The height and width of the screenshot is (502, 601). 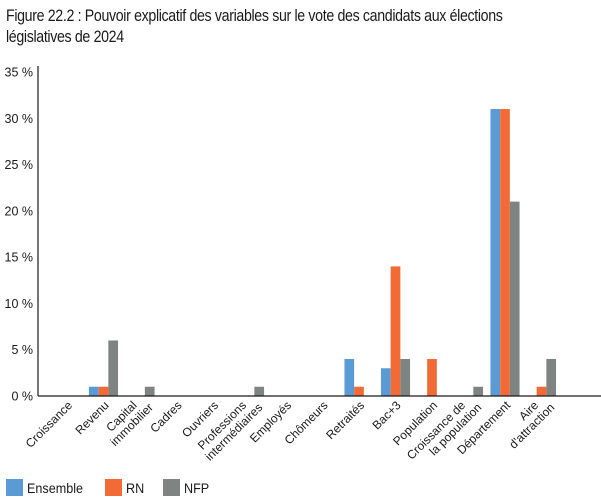 I want to click on y-tick-label: 5 %, so click(x=22, y=350).